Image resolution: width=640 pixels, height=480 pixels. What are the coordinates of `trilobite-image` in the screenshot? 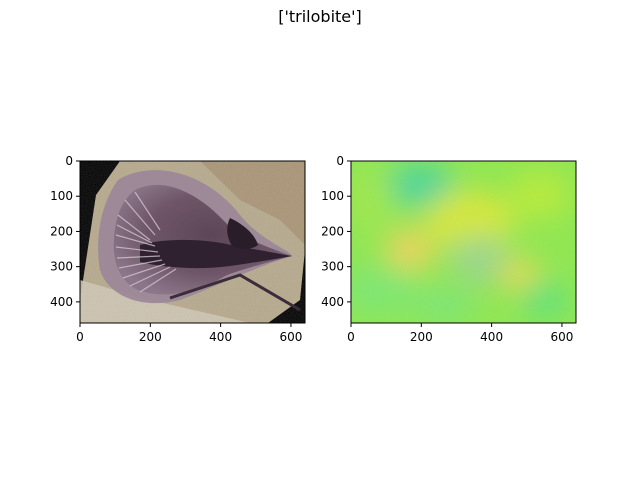 It's located at (192, 242).